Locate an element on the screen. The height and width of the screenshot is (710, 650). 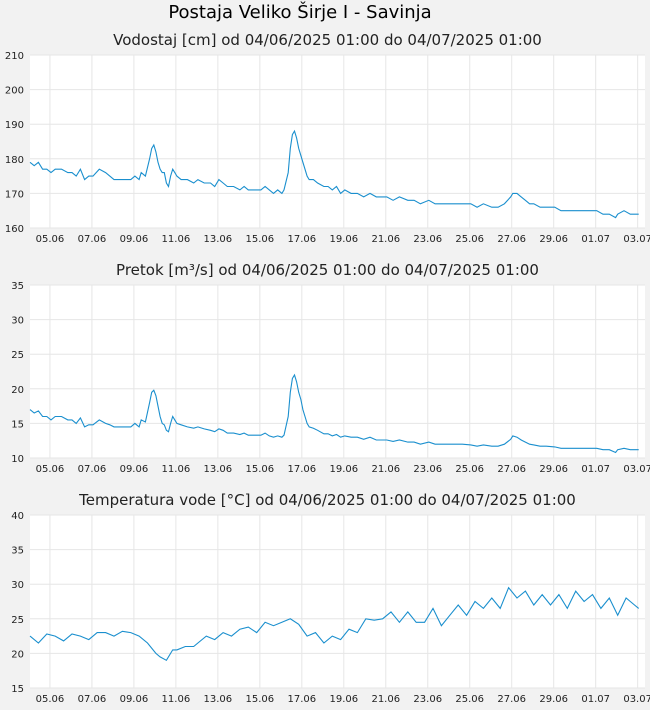
page-title: Postaja Veliko Širje I - Savinja is located at coordinates (300, 12).